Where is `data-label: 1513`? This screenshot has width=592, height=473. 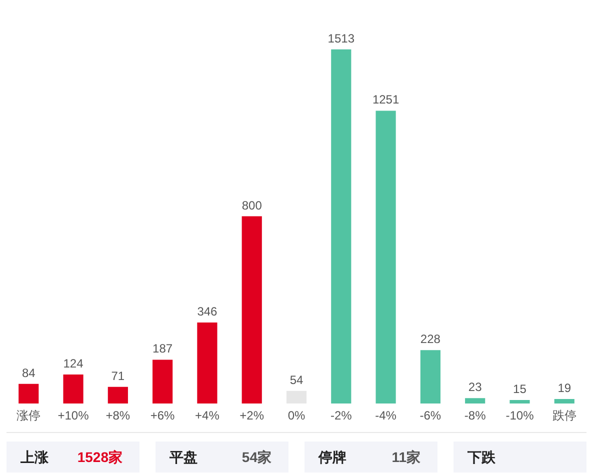 data-label: 1513 is located at coordinates (341, 38).